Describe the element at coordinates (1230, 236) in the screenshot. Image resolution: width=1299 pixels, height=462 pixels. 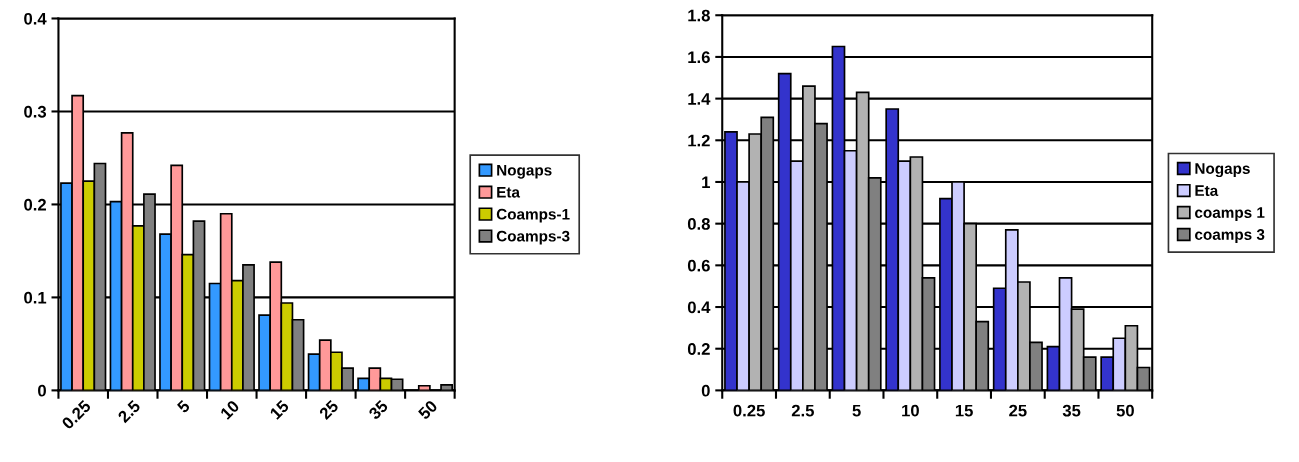
I see `legend-label: coamps 3` at that location.